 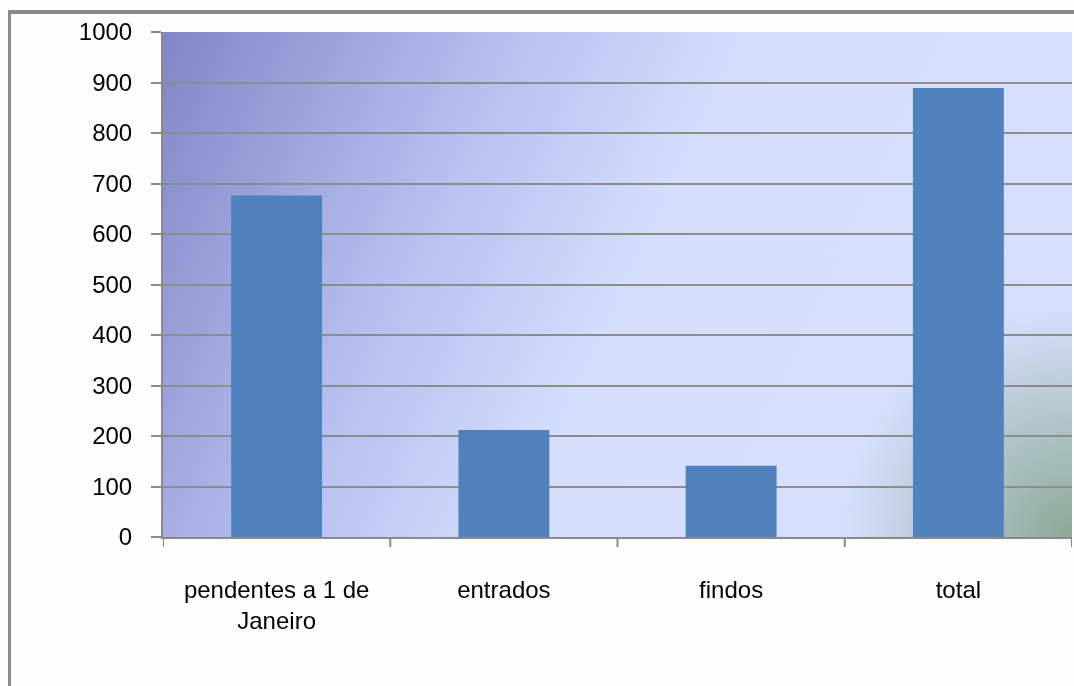 I want to click on y-tick-label: 800, so click(x=112, y=133).